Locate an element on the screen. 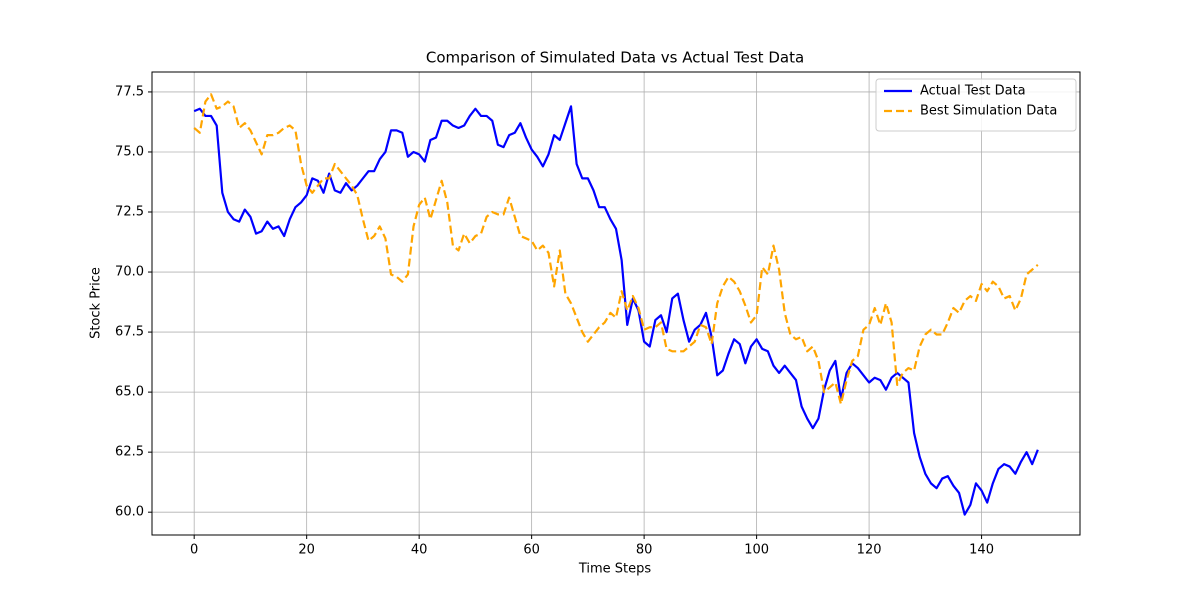  legend: Actual Test Data Best Simulation Data is located at coordinates (976, 105).